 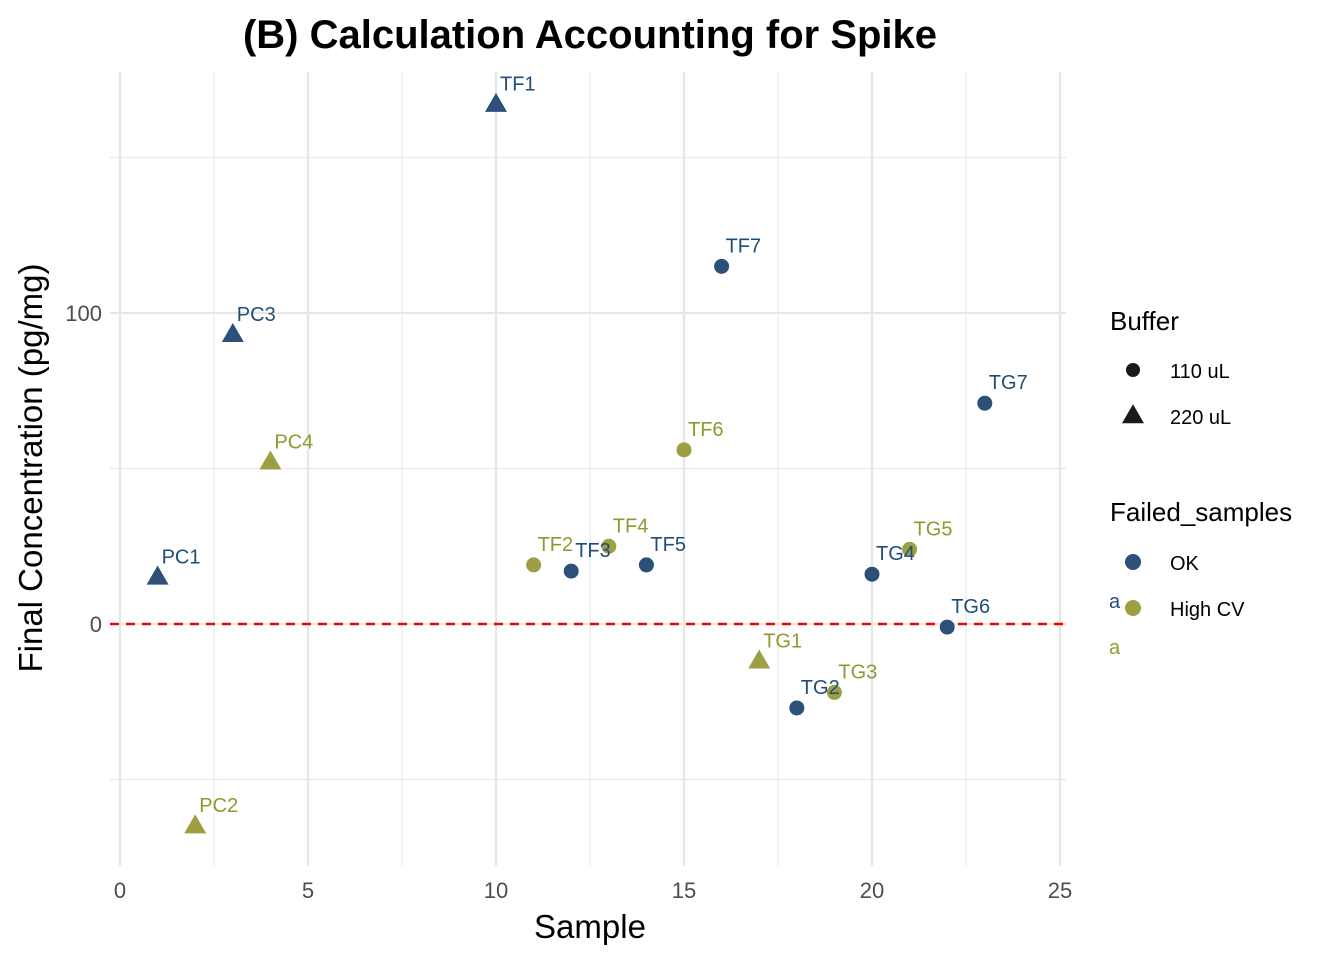 What do you see at coordinates (1200, 372) in the screenshot?
I see `legend-label-110ul: 110 uL` at bounding box center [1200, 372].